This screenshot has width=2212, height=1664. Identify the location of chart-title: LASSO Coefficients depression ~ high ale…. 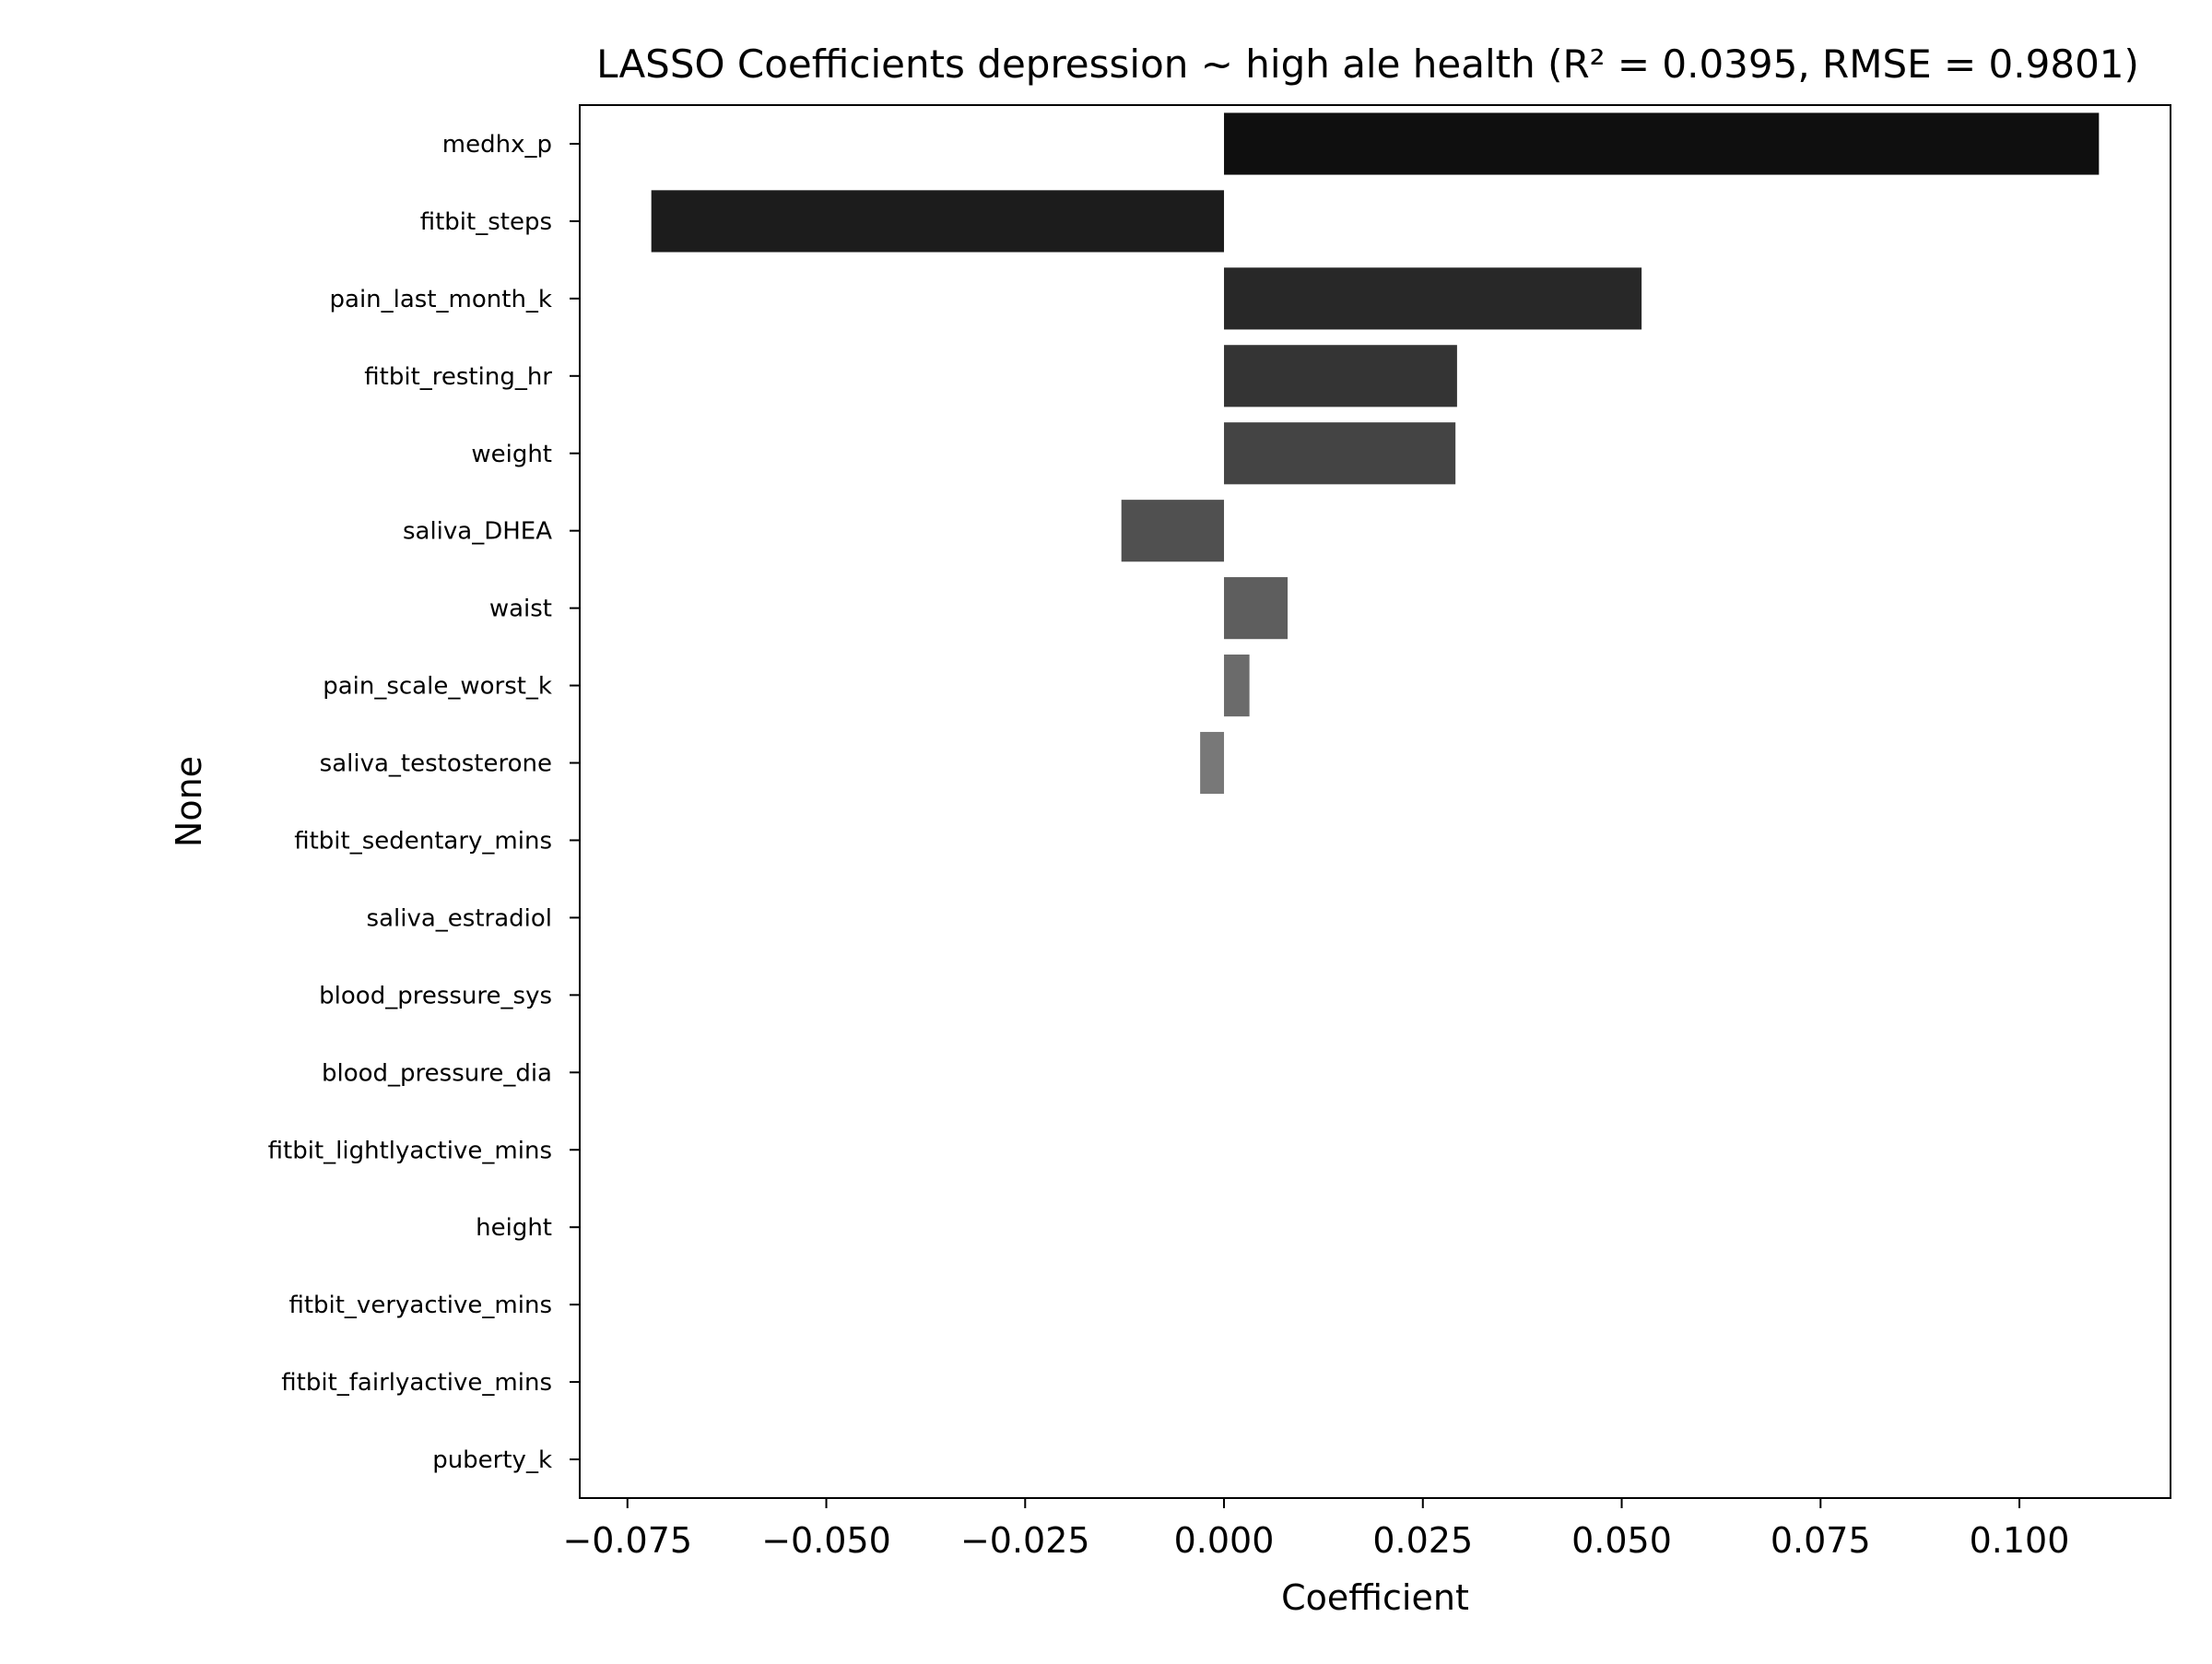
(1367, 64).